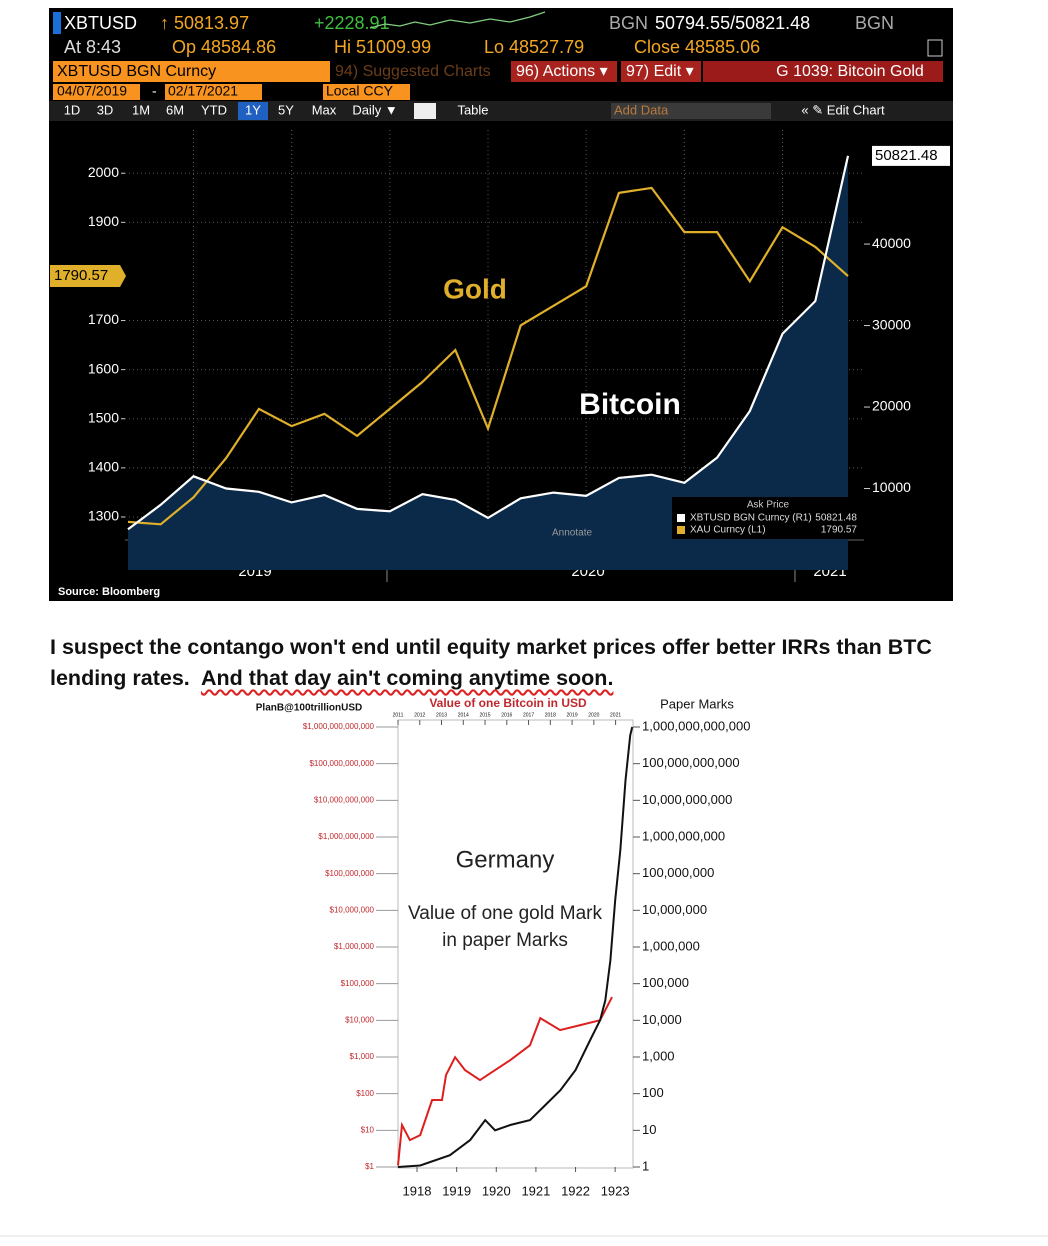 This screenshot has width=1048, height=1246. Describe the element at coordinates (368, 1129) in the screenshot. I see `y-tick-label: $10` at that location.